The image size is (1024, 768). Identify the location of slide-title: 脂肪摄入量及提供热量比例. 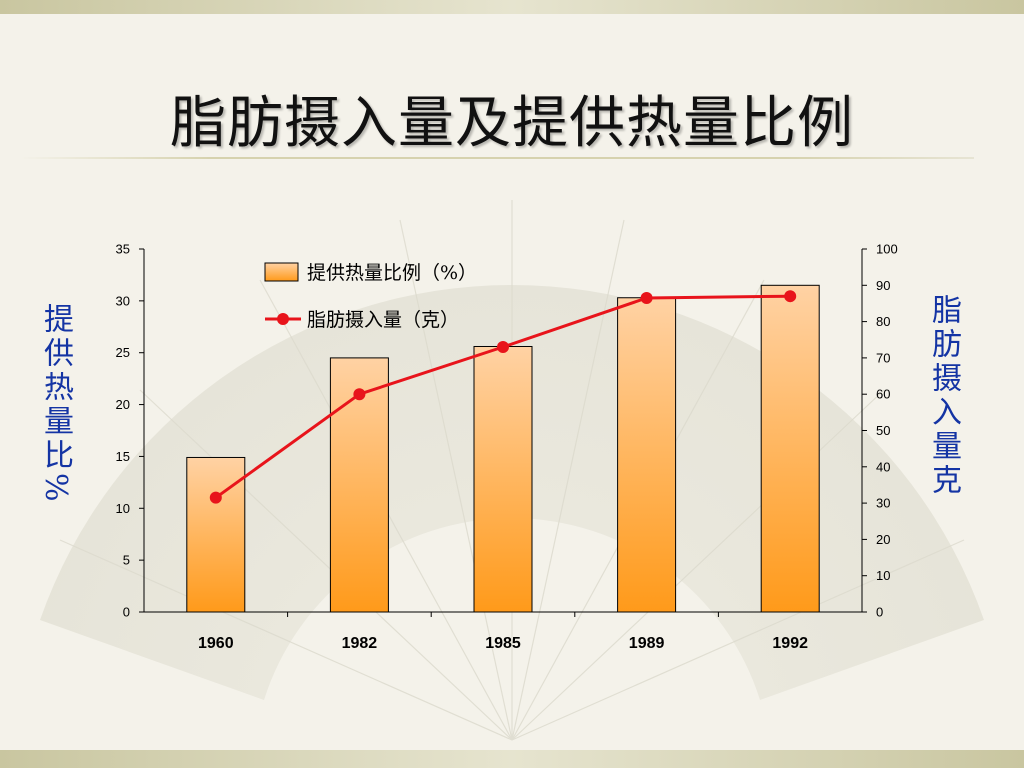
(512, 123).